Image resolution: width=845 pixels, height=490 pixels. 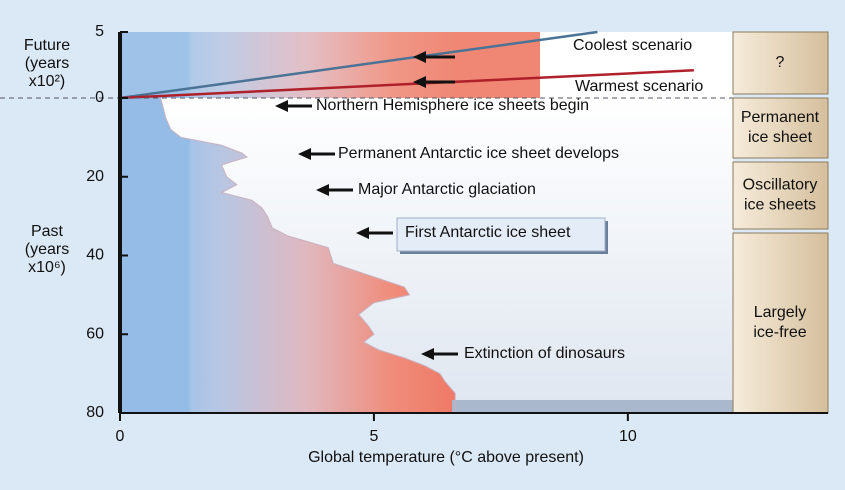 I want to click on y-tick-label: 60, so click(x=95, y=333).